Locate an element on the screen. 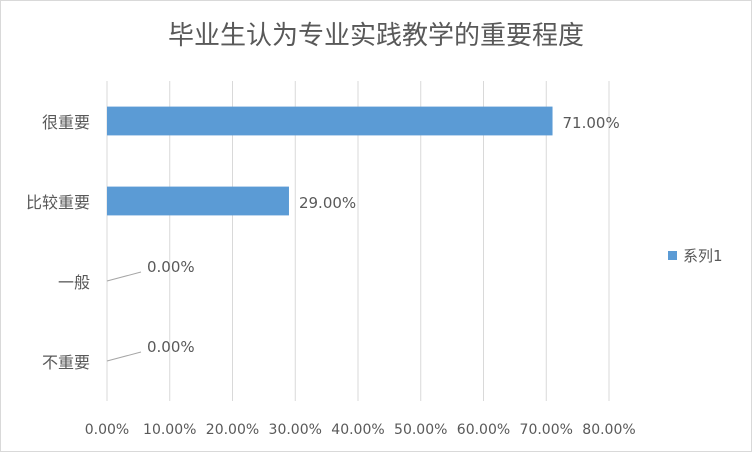  category-label: 一般 is located at coordinates (74, 282).